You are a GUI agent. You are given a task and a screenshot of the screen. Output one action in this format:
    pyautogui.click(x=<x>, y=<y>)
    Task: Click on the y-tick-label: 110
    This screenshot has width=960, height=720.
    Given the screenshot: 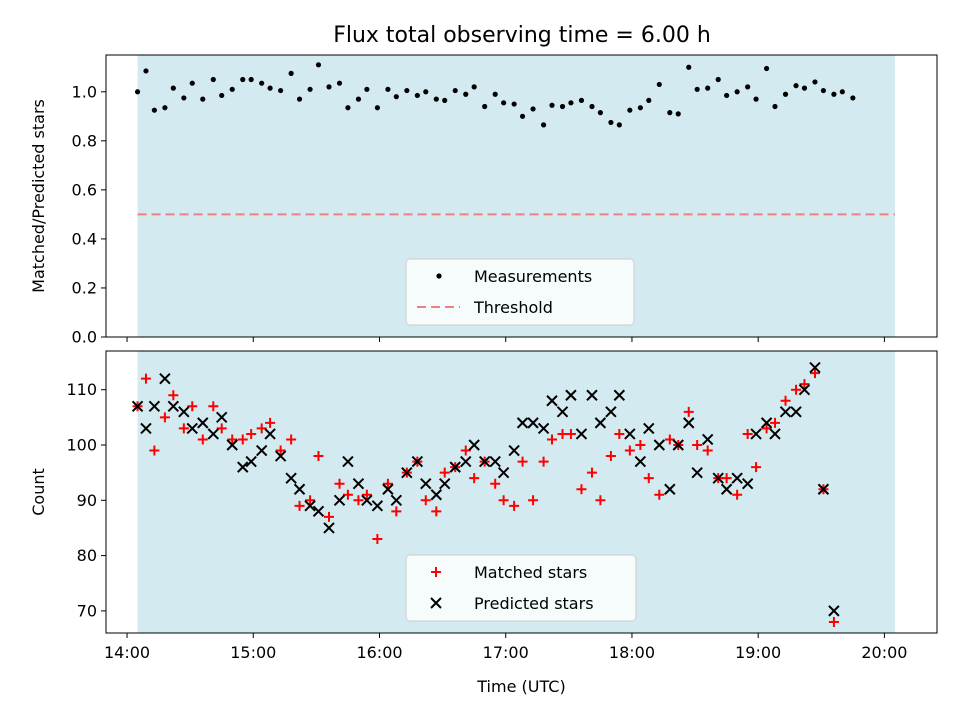 What is the action you would take?
    pyautogui.click(x=81, y=389)
    